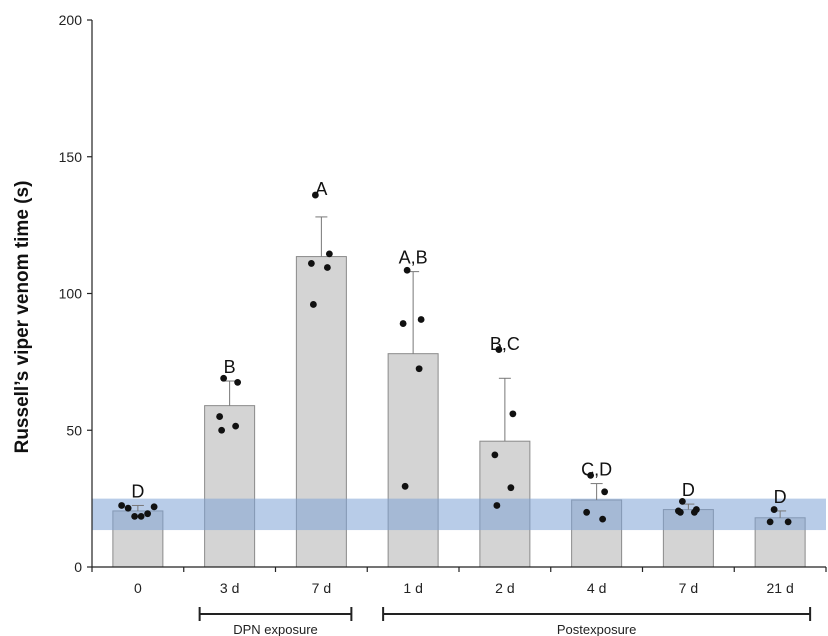 The width and height of the screenshot is (828, 636). Describe the element at coordinates (688, 588) in the screenshot. I see `x-tick-label-6: 7 d` at that location.